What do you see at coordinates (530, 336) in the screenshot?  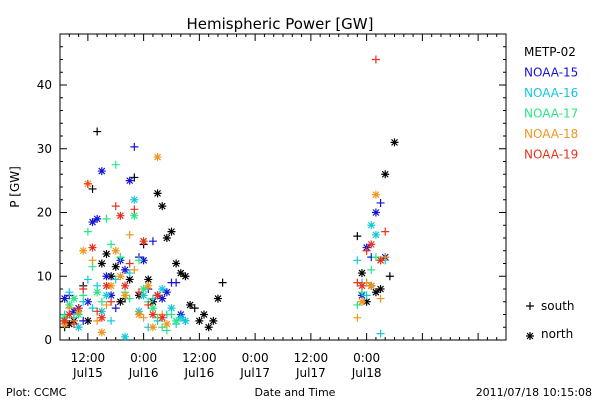 I see `north-marker-icon` at bounding box center [530, 336].